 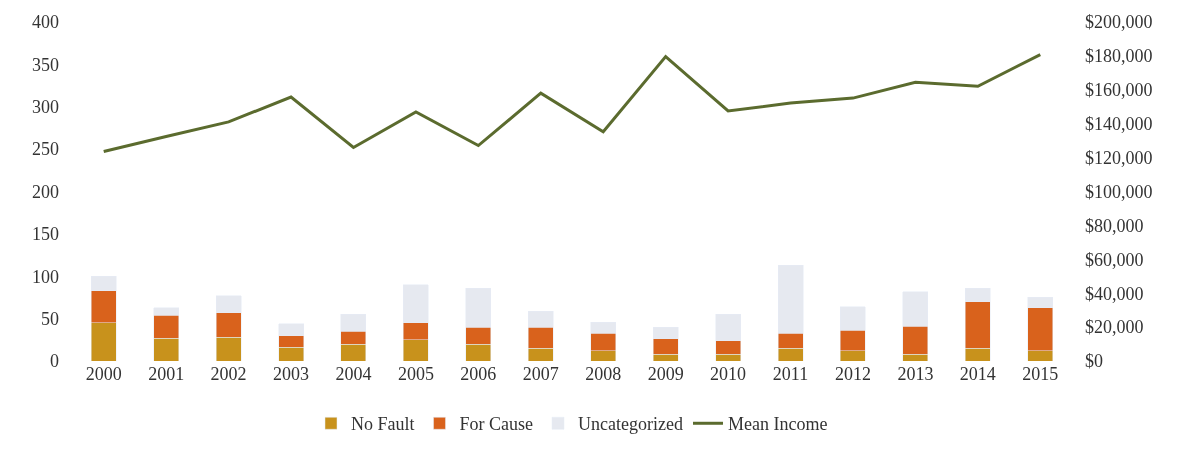 What do you see at coordinates (478, 374) in the screenshot?
I see `x-tick-label: 2006` at bounding box center [478, 374].